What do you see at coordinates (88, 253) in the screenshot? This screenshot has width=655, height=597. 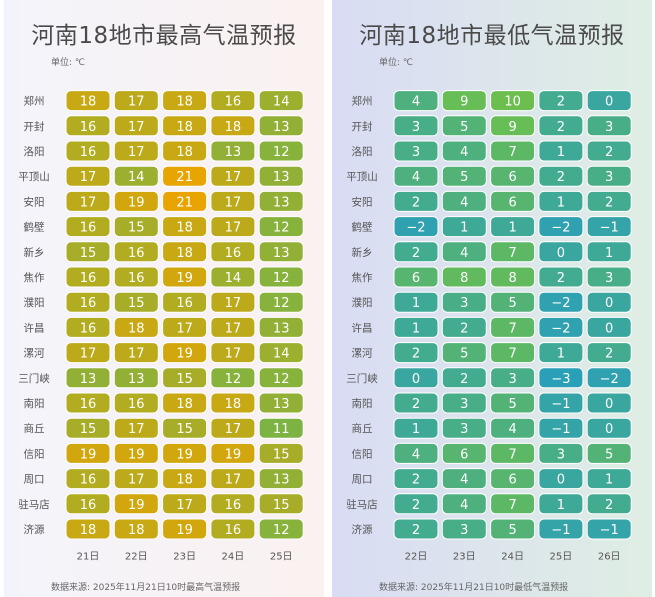 I see `cell-value: 15` at bounding box center [88, 253].